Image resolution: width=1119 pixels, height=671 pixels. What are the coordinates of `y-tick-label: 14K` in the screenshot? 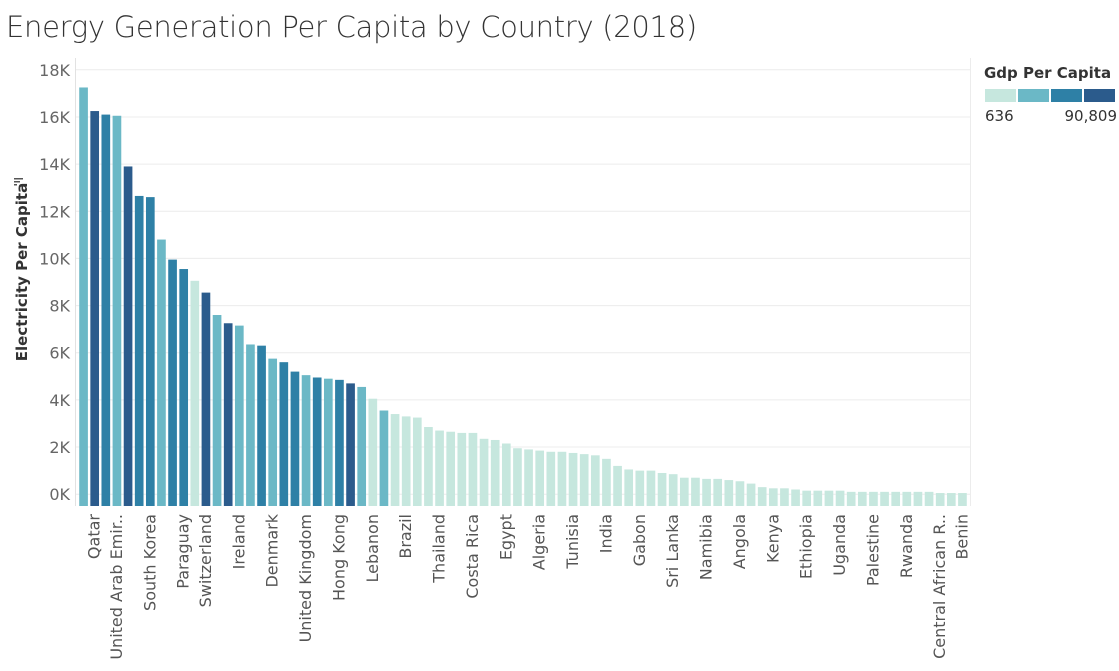 It's located at (54, 164).